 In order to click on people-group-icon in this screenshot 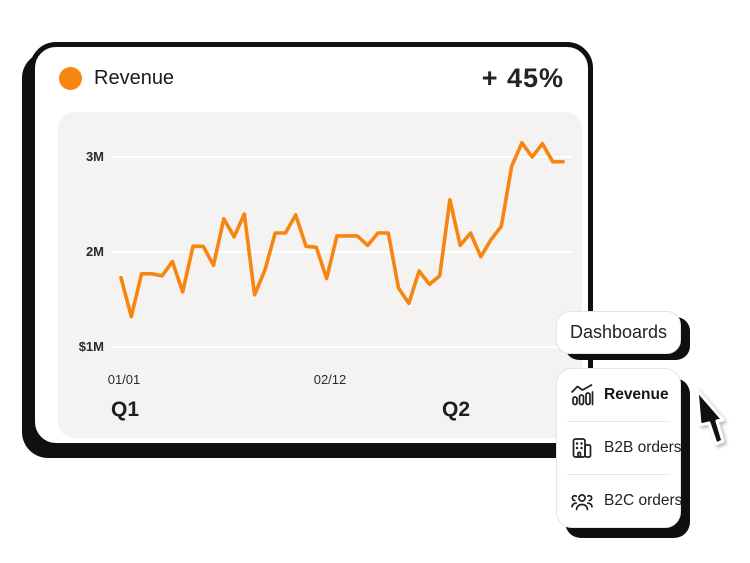, I will do `click(582, 502)`.